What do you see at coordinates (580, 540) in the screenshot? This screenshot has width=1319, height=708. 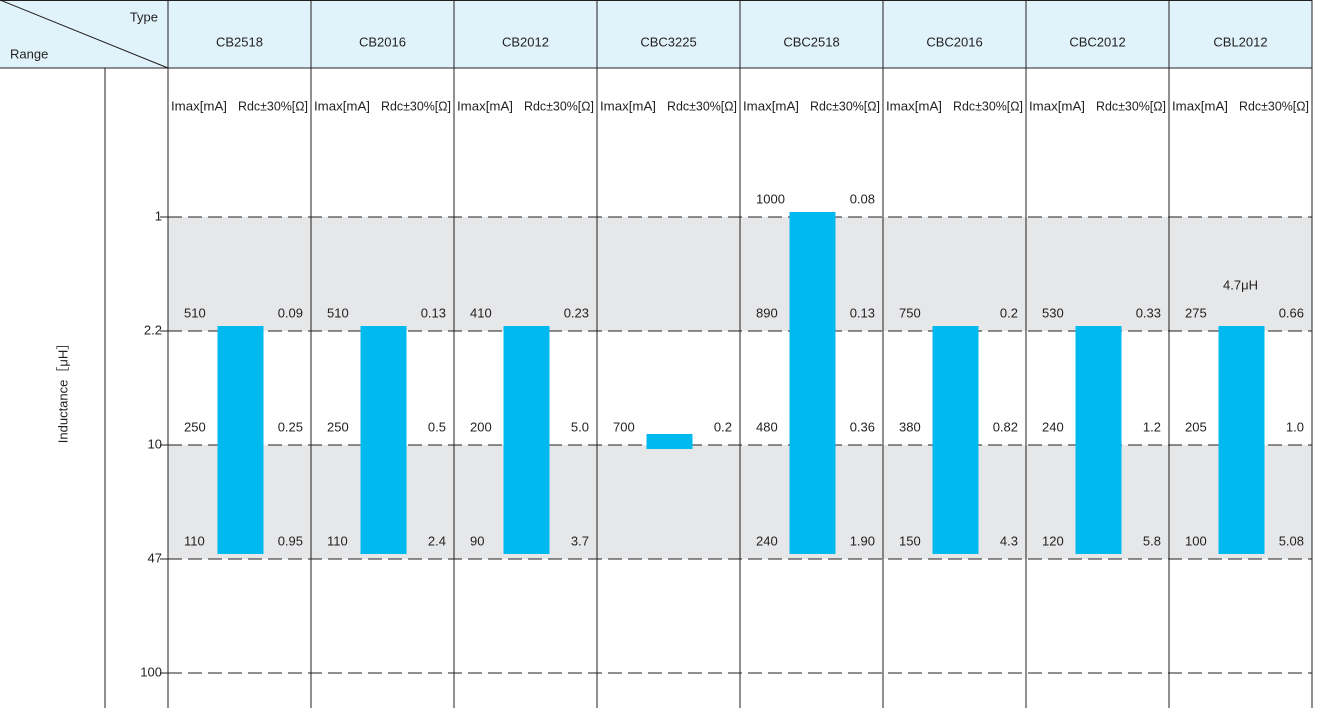 I see `rdc-label: 3.7` at bounding box center [580, 540].